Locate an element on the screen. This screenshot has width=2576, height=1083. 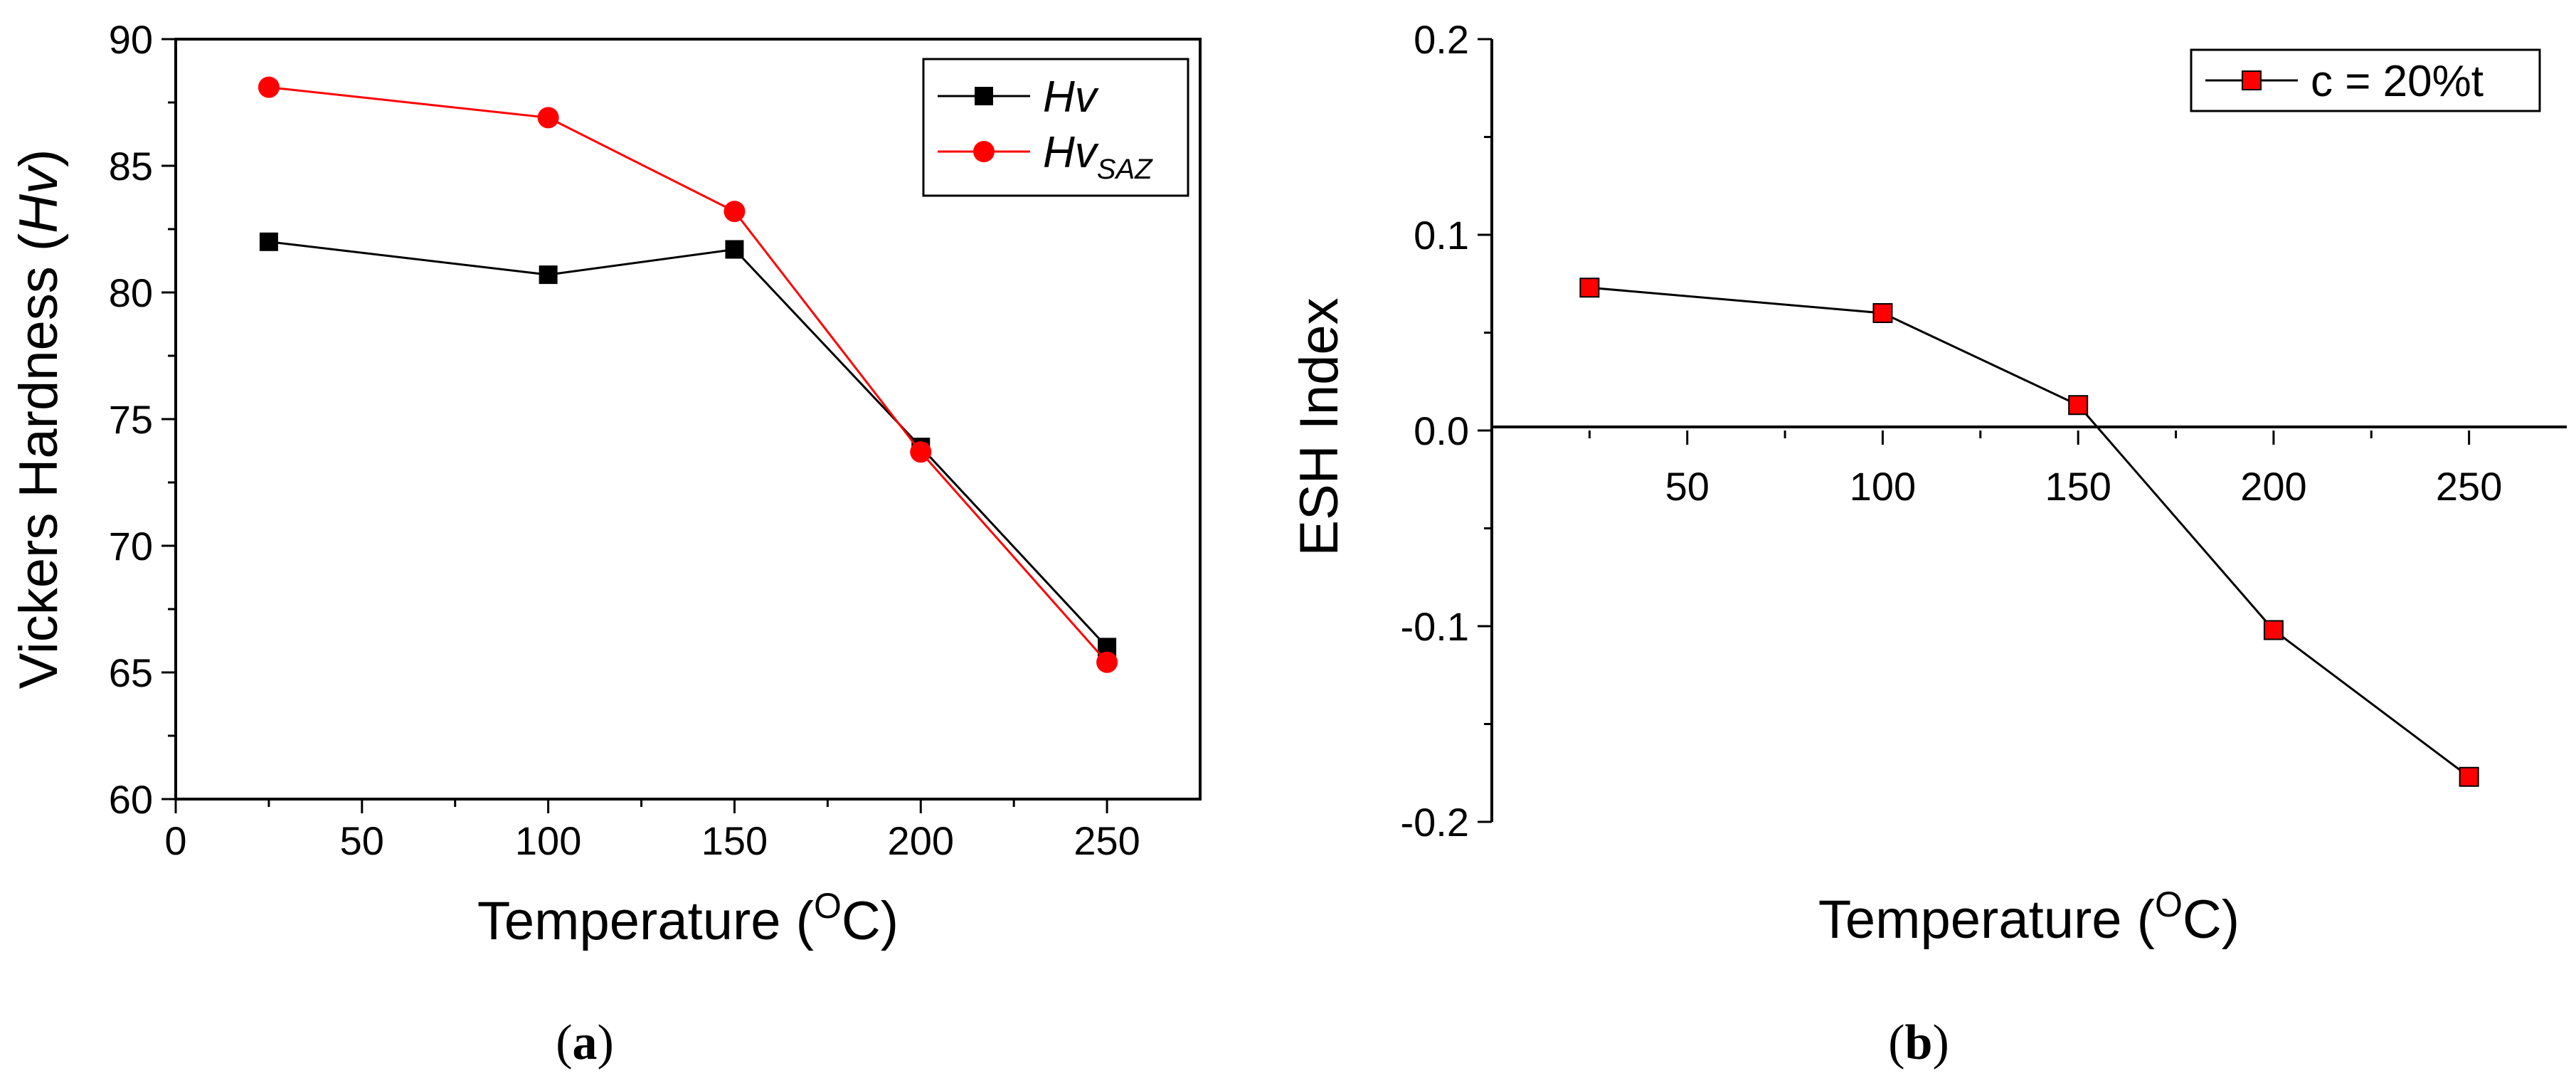
x-axis-label-a-tail: C) is located at coordinates (871, 921).